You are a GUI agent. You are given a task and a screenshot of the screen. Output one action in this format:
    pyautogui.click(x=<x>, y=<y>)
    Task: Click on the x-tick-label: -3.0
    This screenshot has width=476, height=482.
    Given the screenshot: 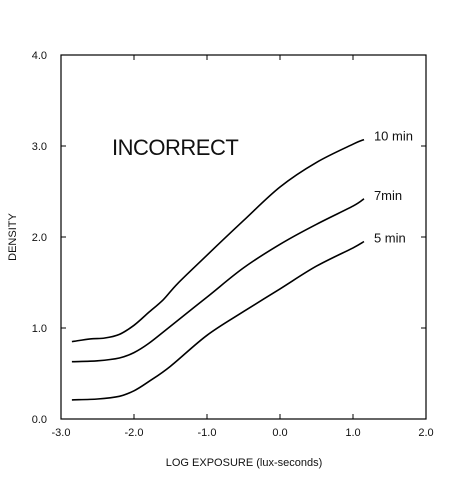 What is the action you would take?
    pyautogui.click(x=61, y=433)
    